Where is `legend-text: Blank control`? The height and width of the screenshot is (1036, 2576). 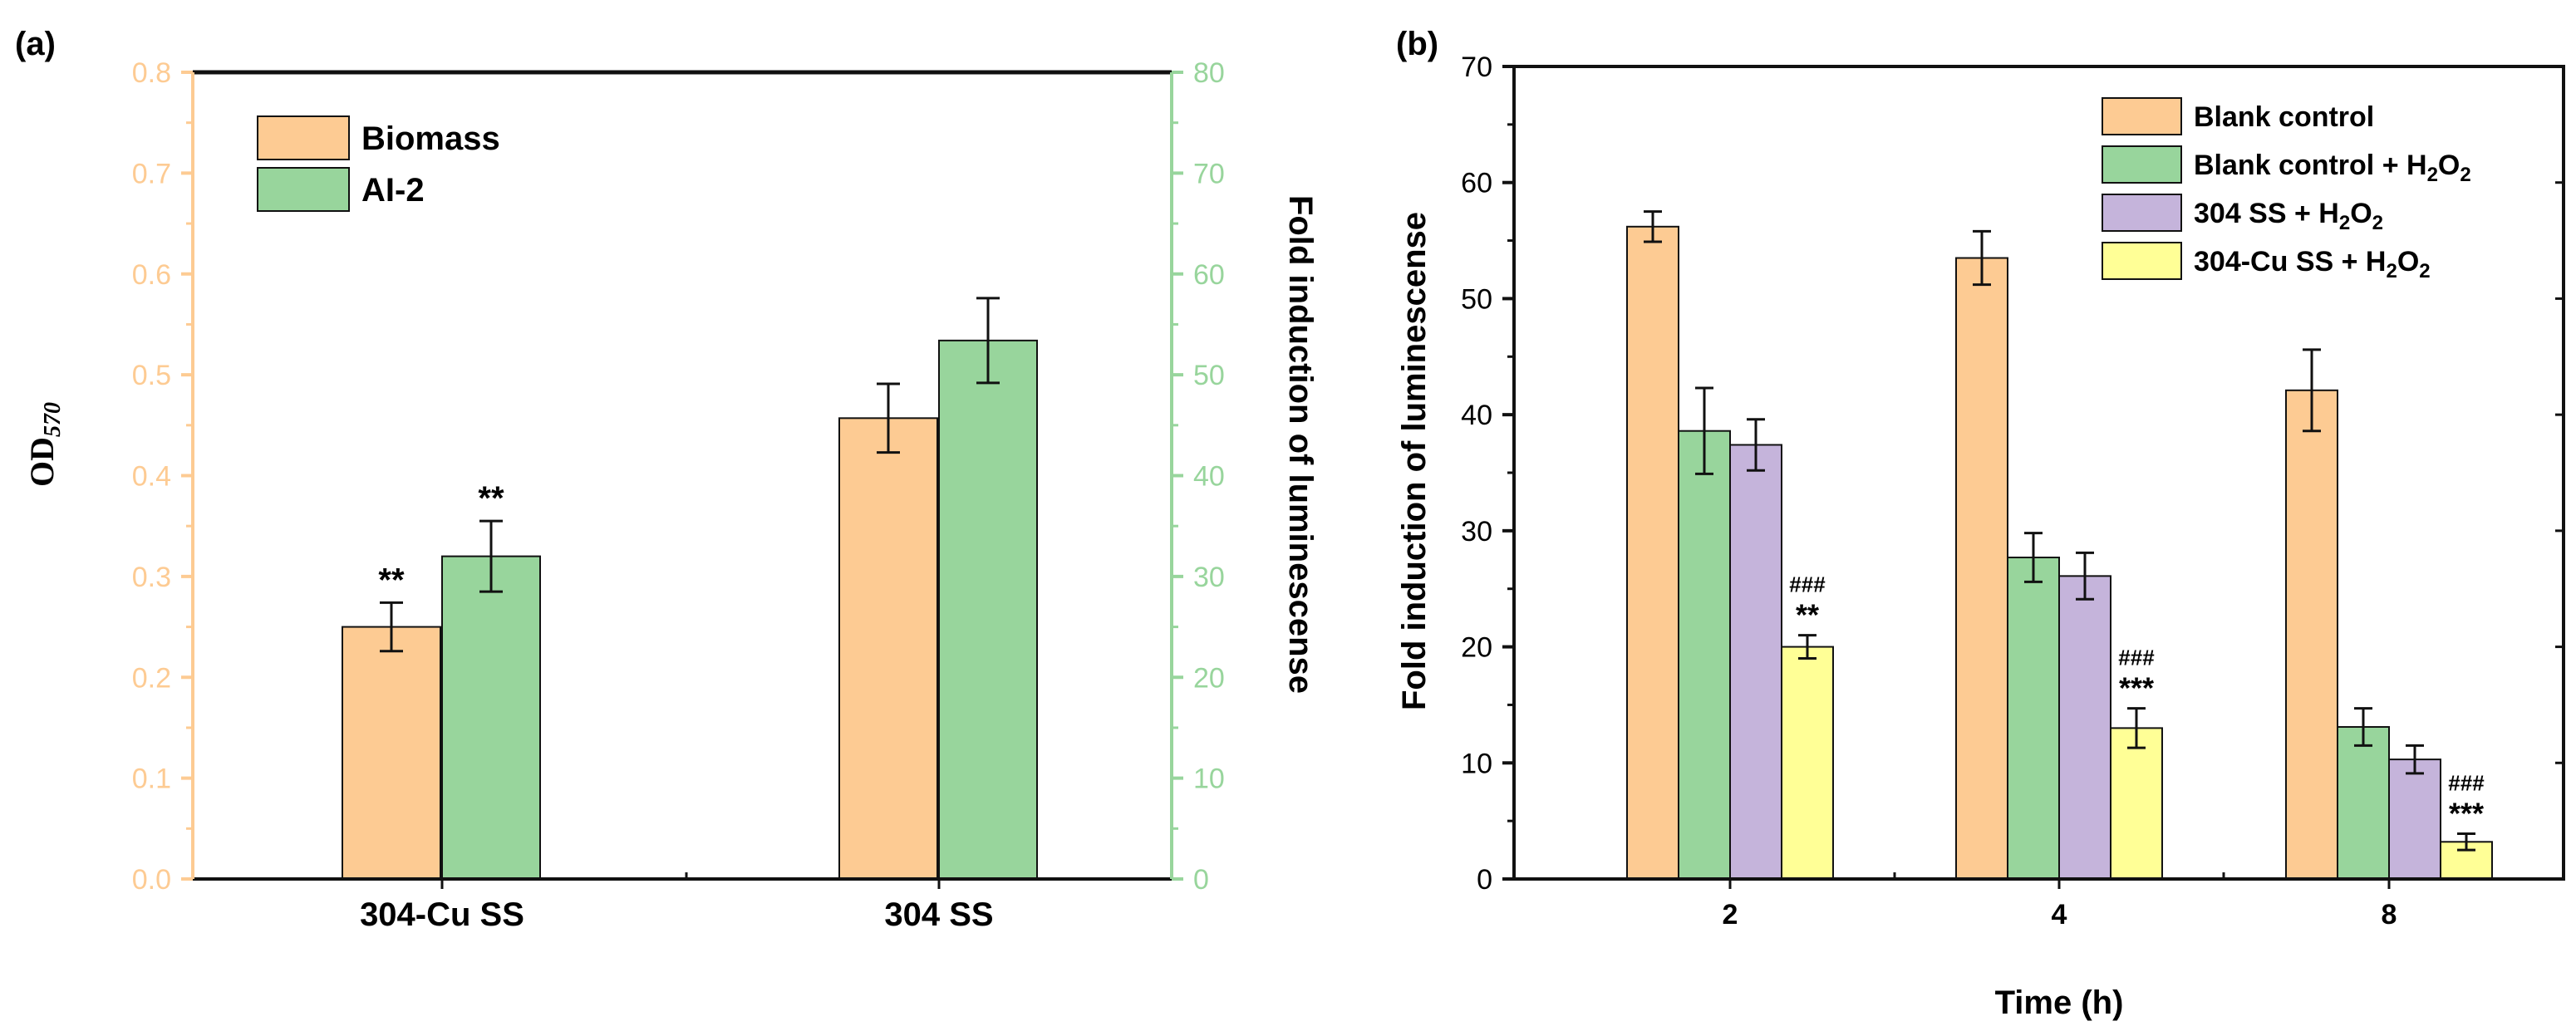 legend-text: Blank control is located at coordinates (2284, 117).